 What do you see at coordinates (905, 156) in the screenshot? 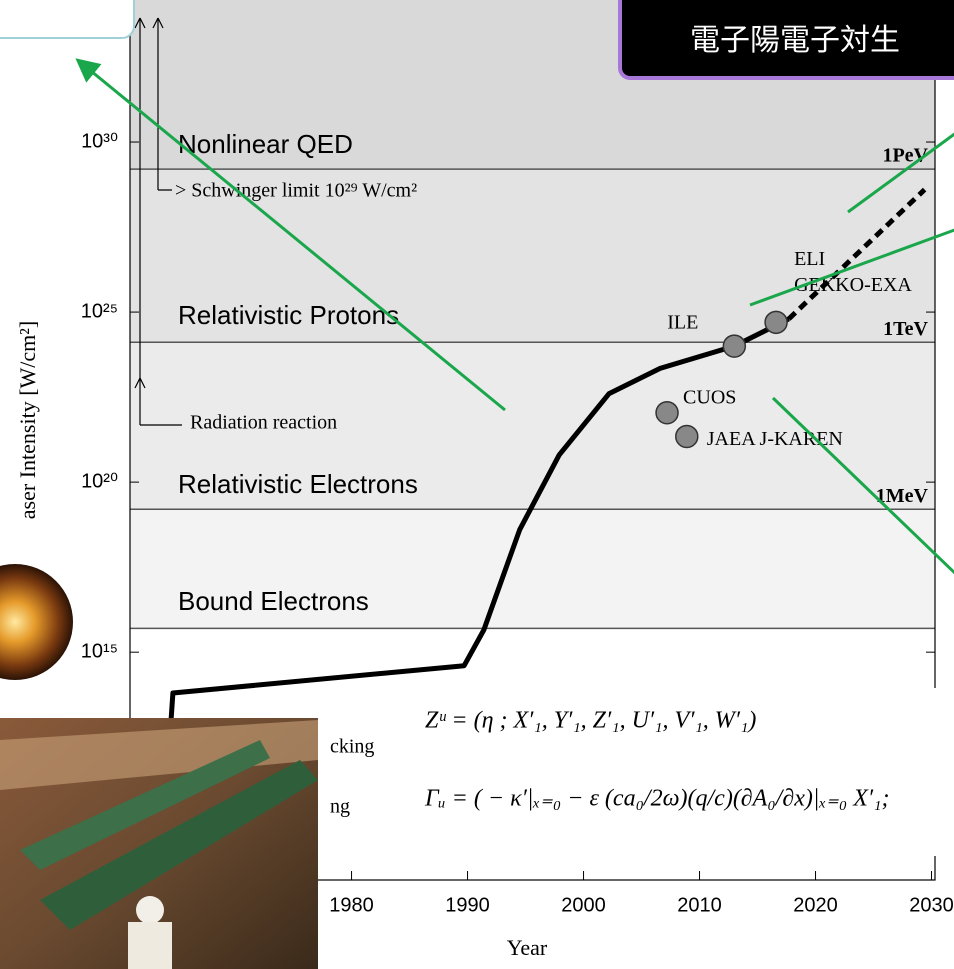
I see `energy-label: 1PeV` at bounding box center [905, 156].